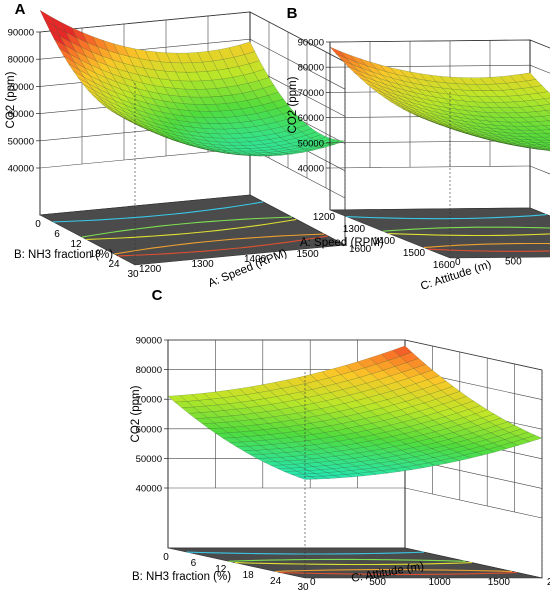  I want to click on chart-x-tick-label: 1300, so click(354, 229).